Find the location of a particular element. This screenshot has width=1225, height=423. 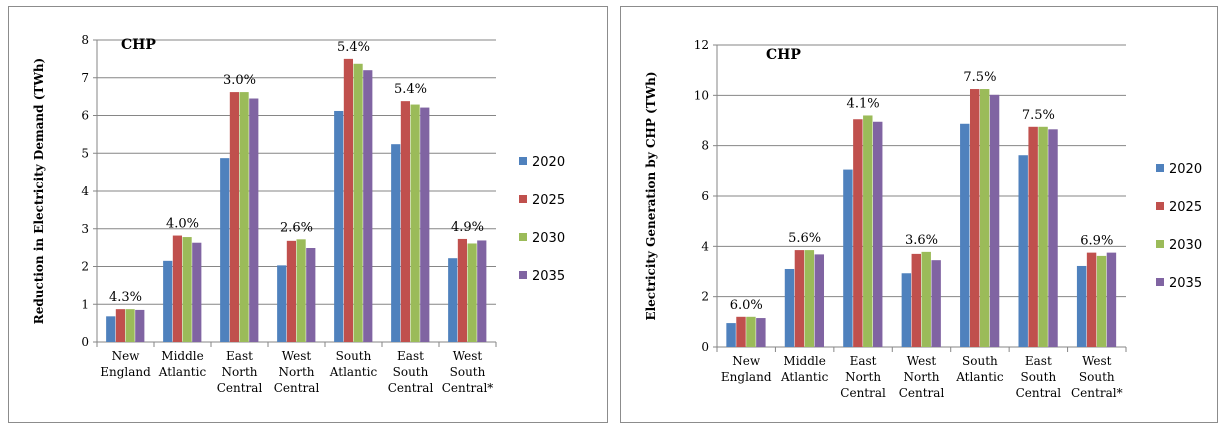

y-tick-label: 8 is located at coordinates (705, 146).